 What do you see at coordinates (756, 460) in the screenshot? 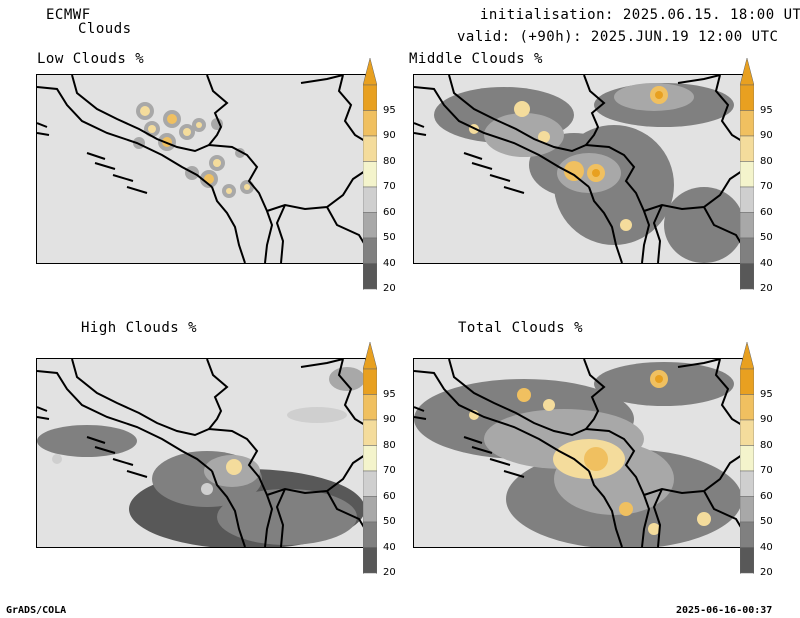
I see `colorbar-total: 95 90 80 70 60 50 40 20` at bounding box center [756, 460].